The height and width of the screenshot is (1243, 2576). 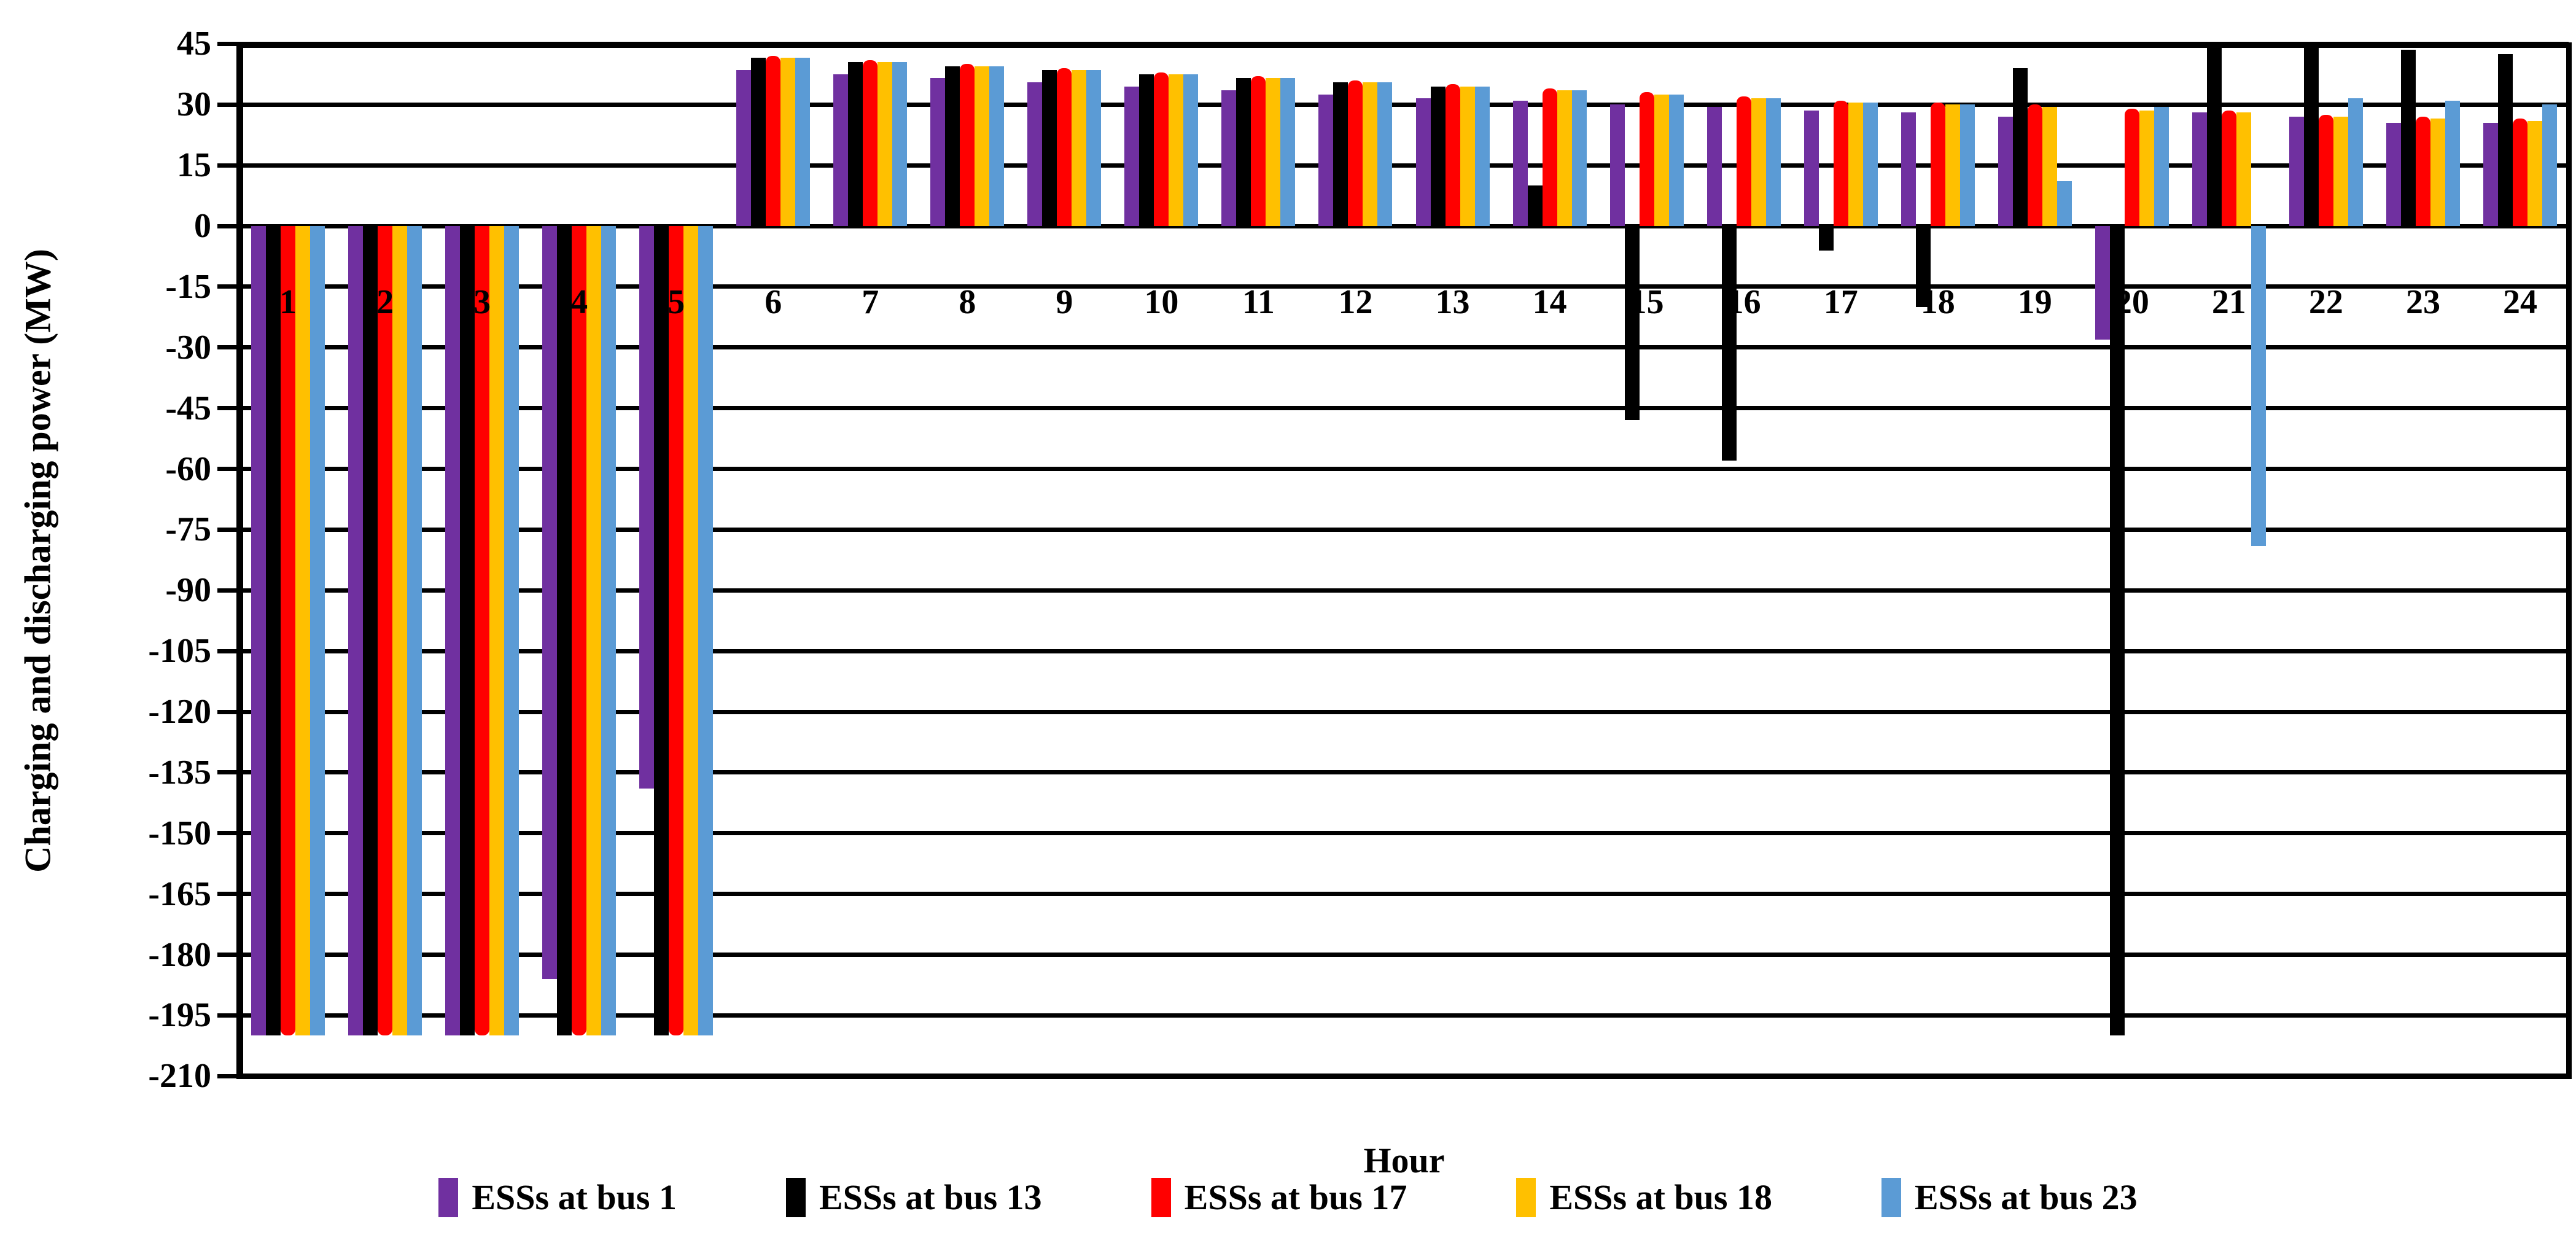 I want to click on legend-label: ESSs at bus 18, so click(x=1660, y=1197).